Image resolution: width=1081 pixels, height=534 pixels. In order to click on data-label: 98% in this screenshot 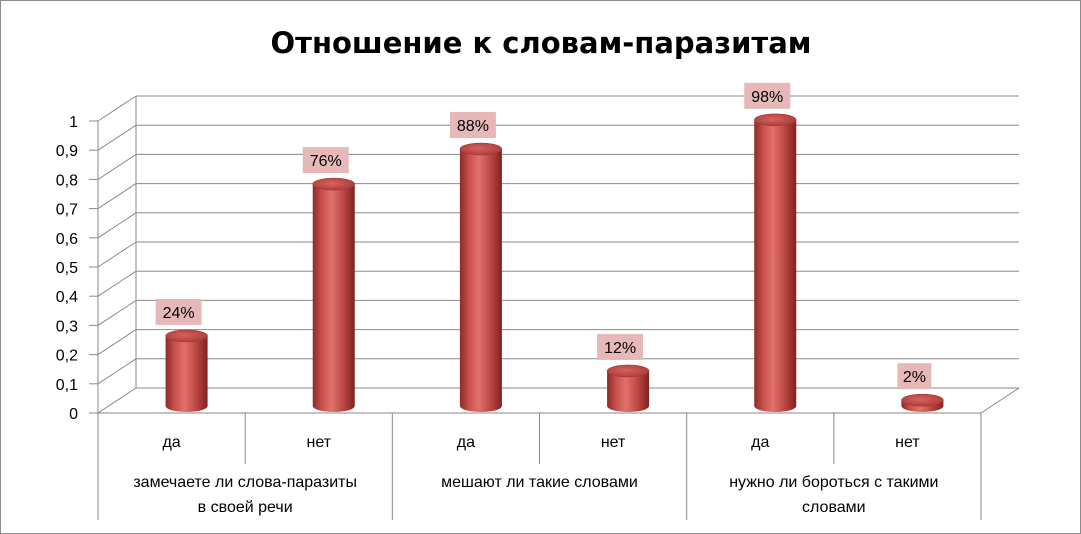, I will do `click(767, 97)`.